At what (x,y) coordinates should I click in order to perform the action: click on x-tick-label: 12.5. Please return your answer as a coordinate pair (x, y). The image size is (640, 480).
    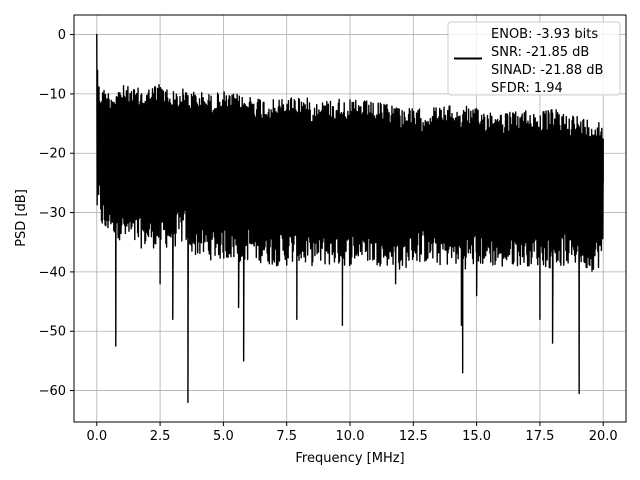
    Looking at the image, I should click on (413, 436).